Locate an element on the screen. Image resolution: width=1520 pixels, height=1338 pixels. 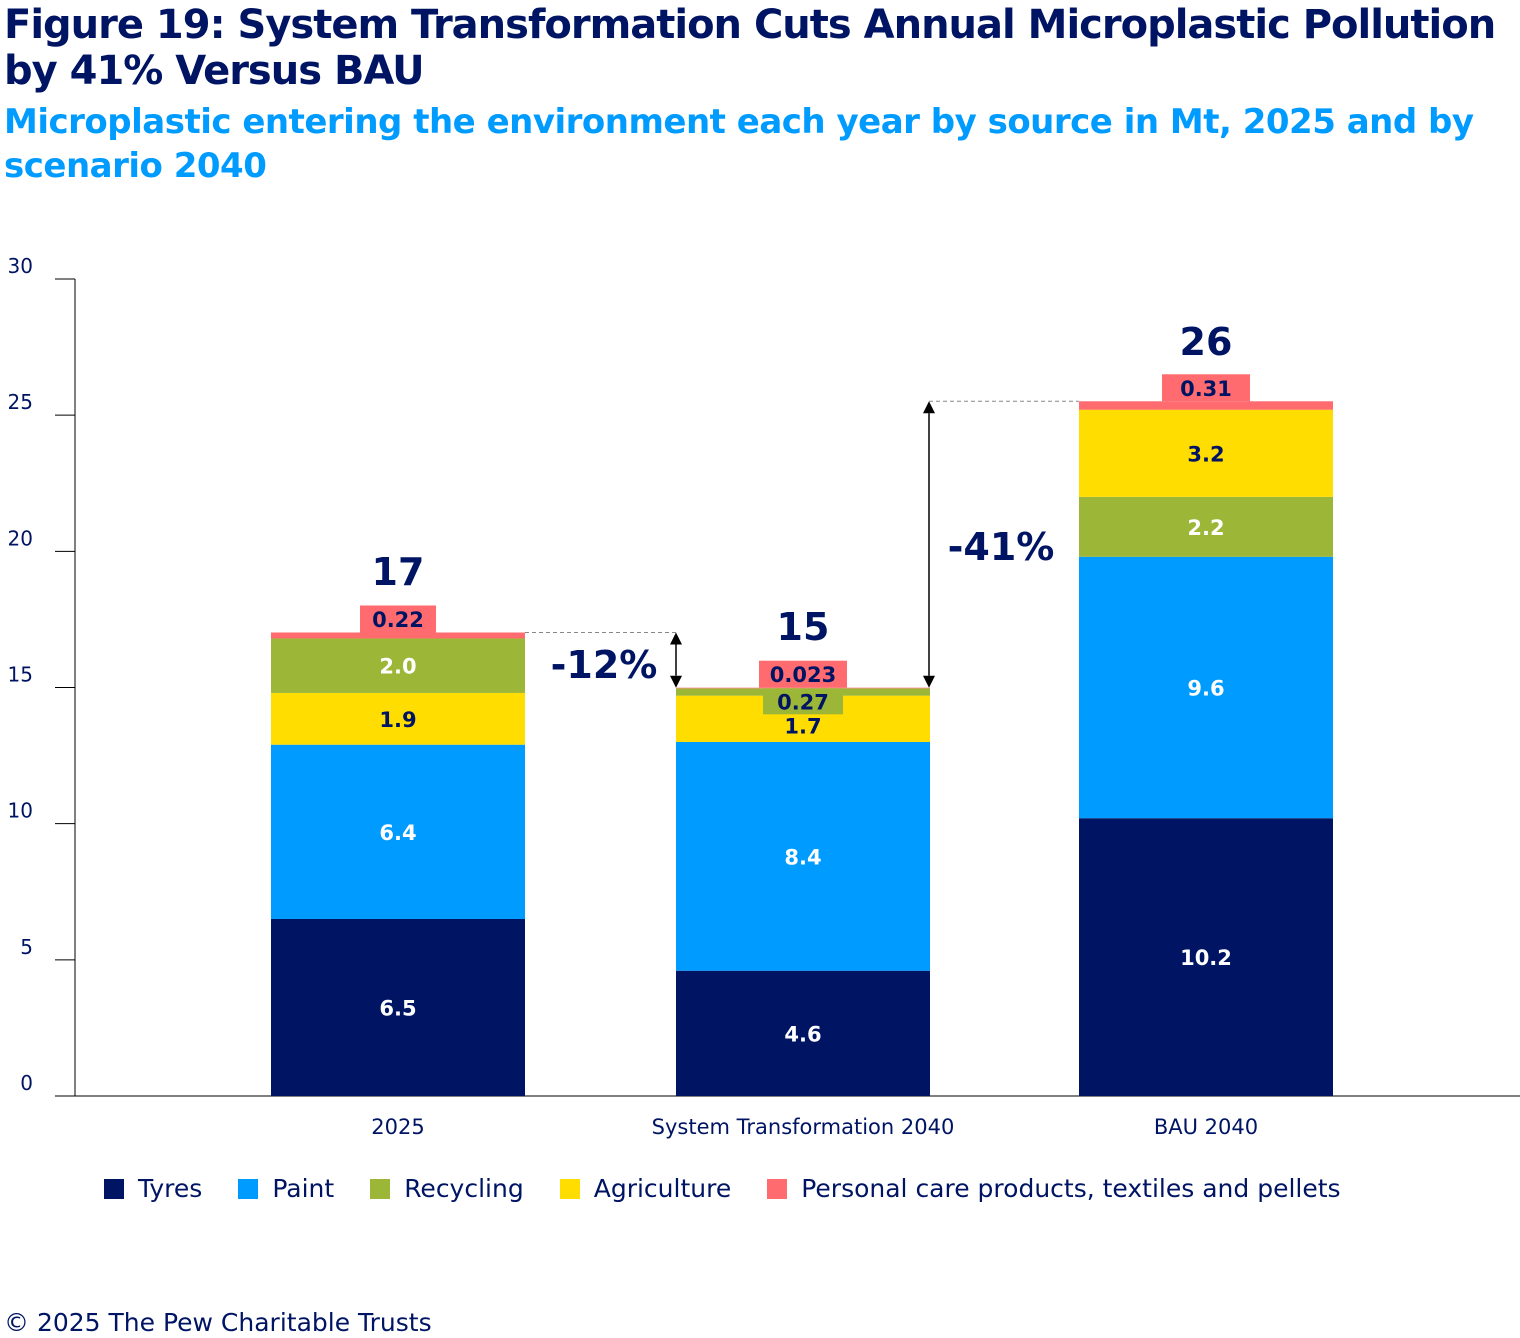
bar-total-label: 15 is located at coordinates (803, 627).